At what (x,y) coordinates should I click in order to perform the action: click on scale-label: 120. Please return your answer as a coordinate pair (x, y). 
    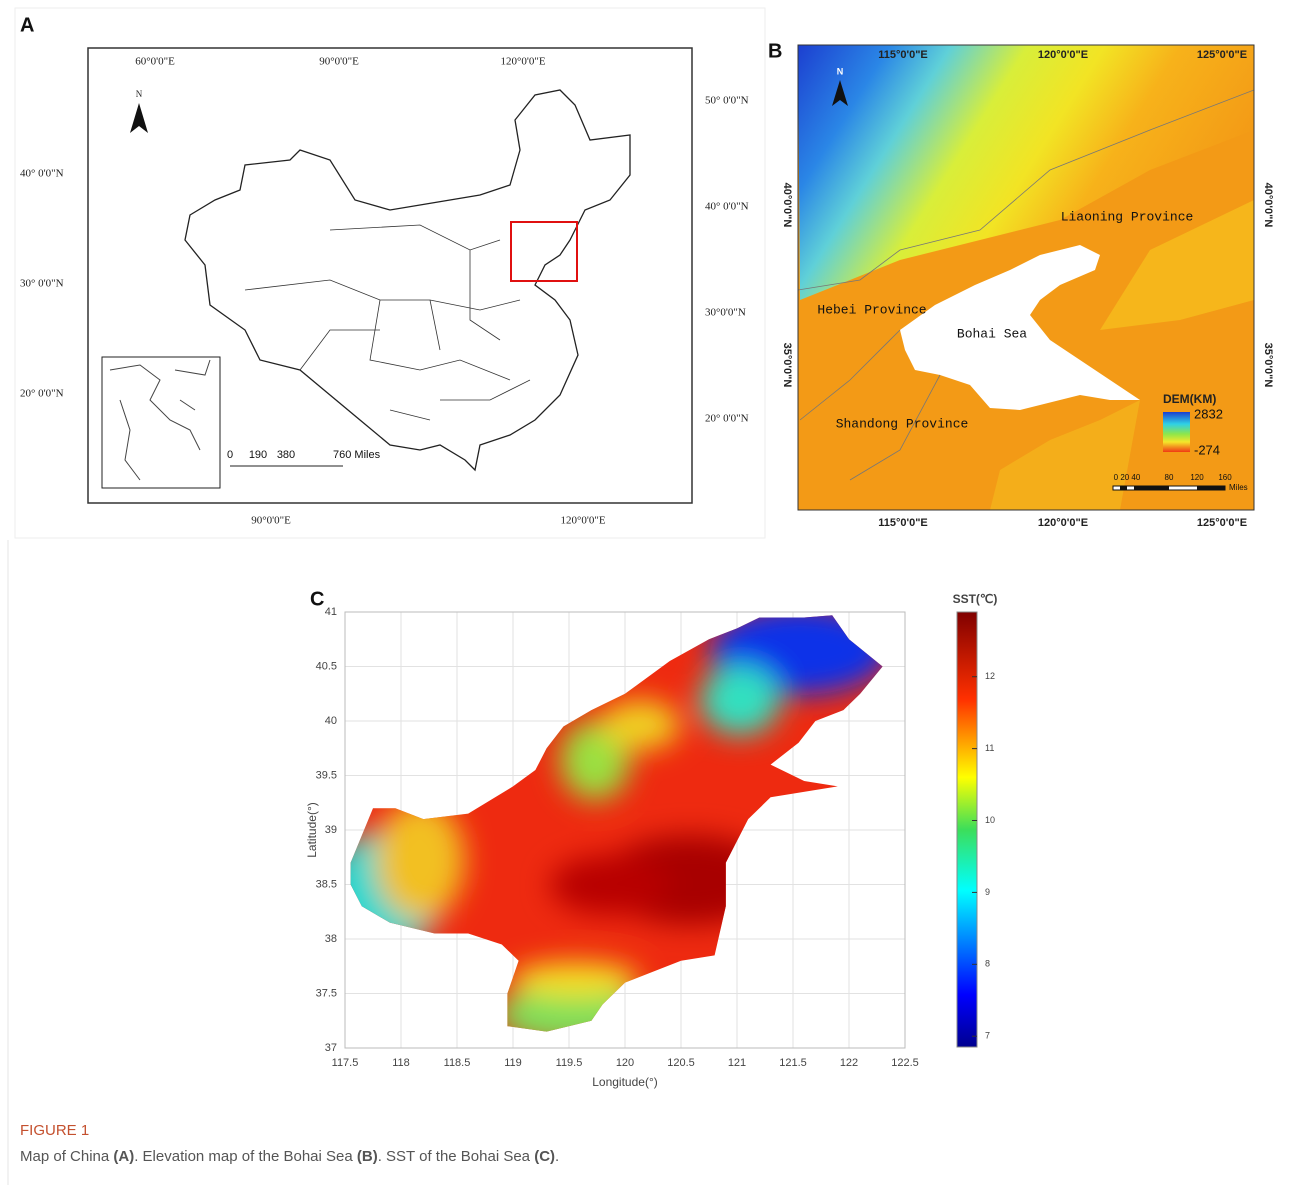
    Looking at the image, I should click on (1197, 477).